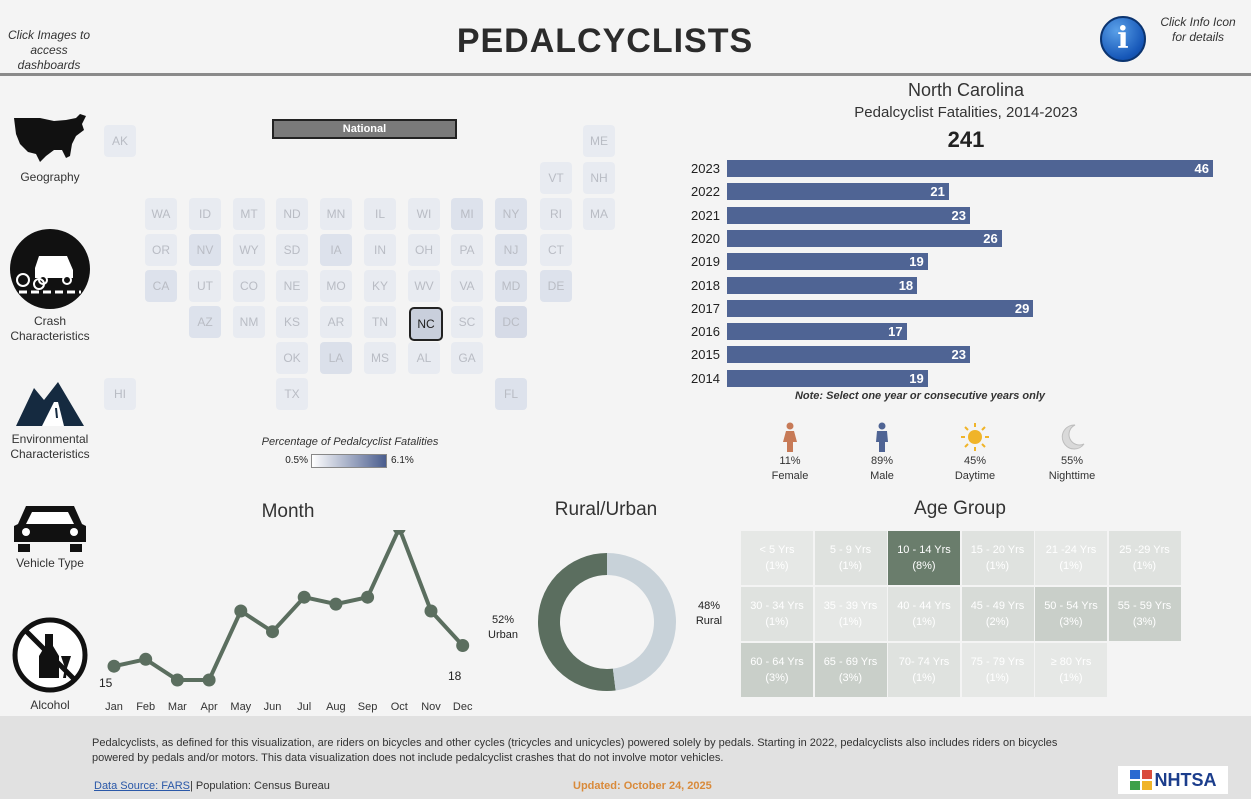  I want to click on month-point-dec, so click(463, 645).